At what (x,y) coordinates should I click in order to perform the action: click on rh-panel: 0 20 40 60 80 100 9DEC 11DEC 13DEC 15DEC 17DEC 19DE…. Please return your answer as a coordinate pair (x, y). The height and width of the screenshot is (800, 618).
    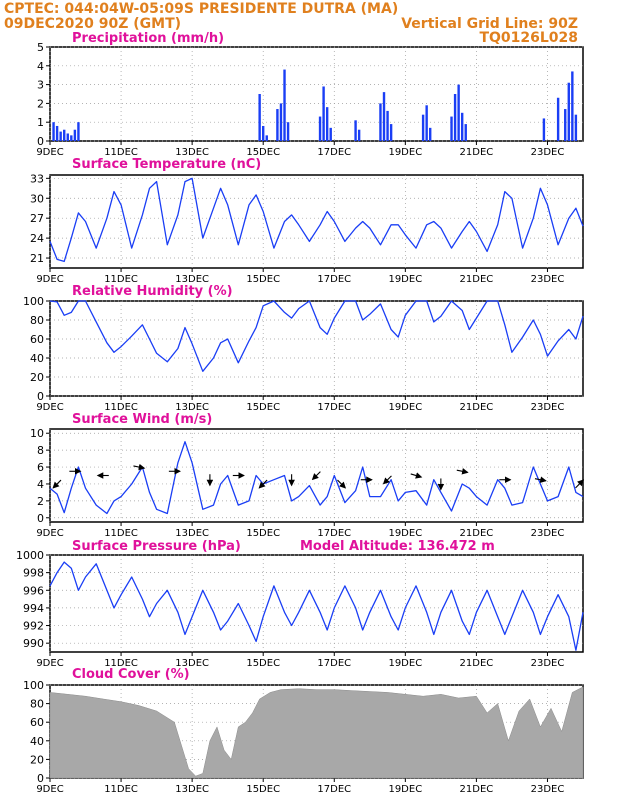
    Looking at the image, I should click on (303, 348).